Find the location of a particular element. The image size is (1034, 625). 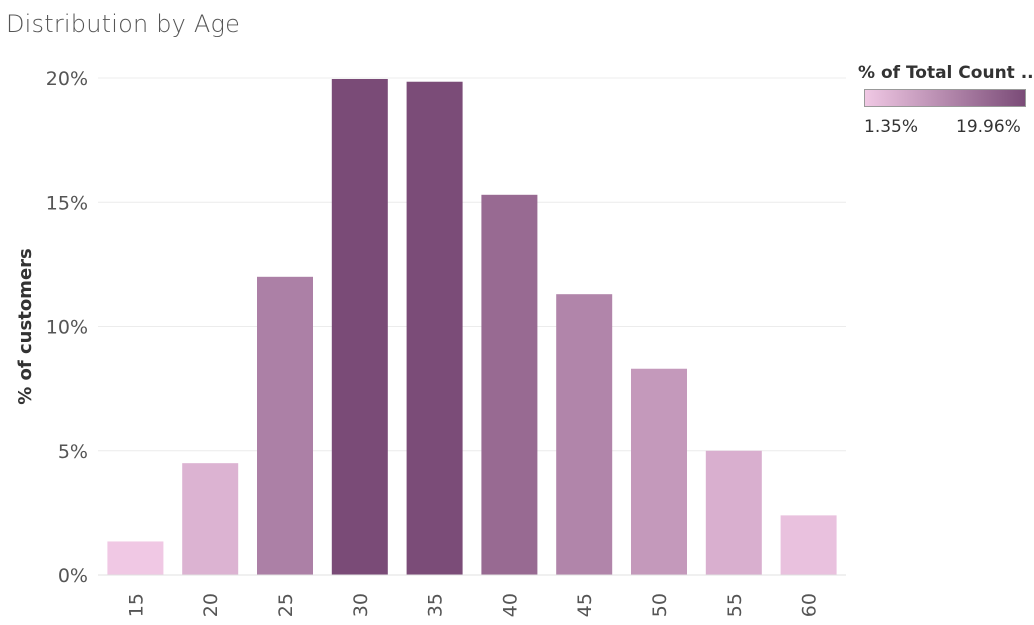

y-tick-label: 20% is located at coordinates (67, 79).